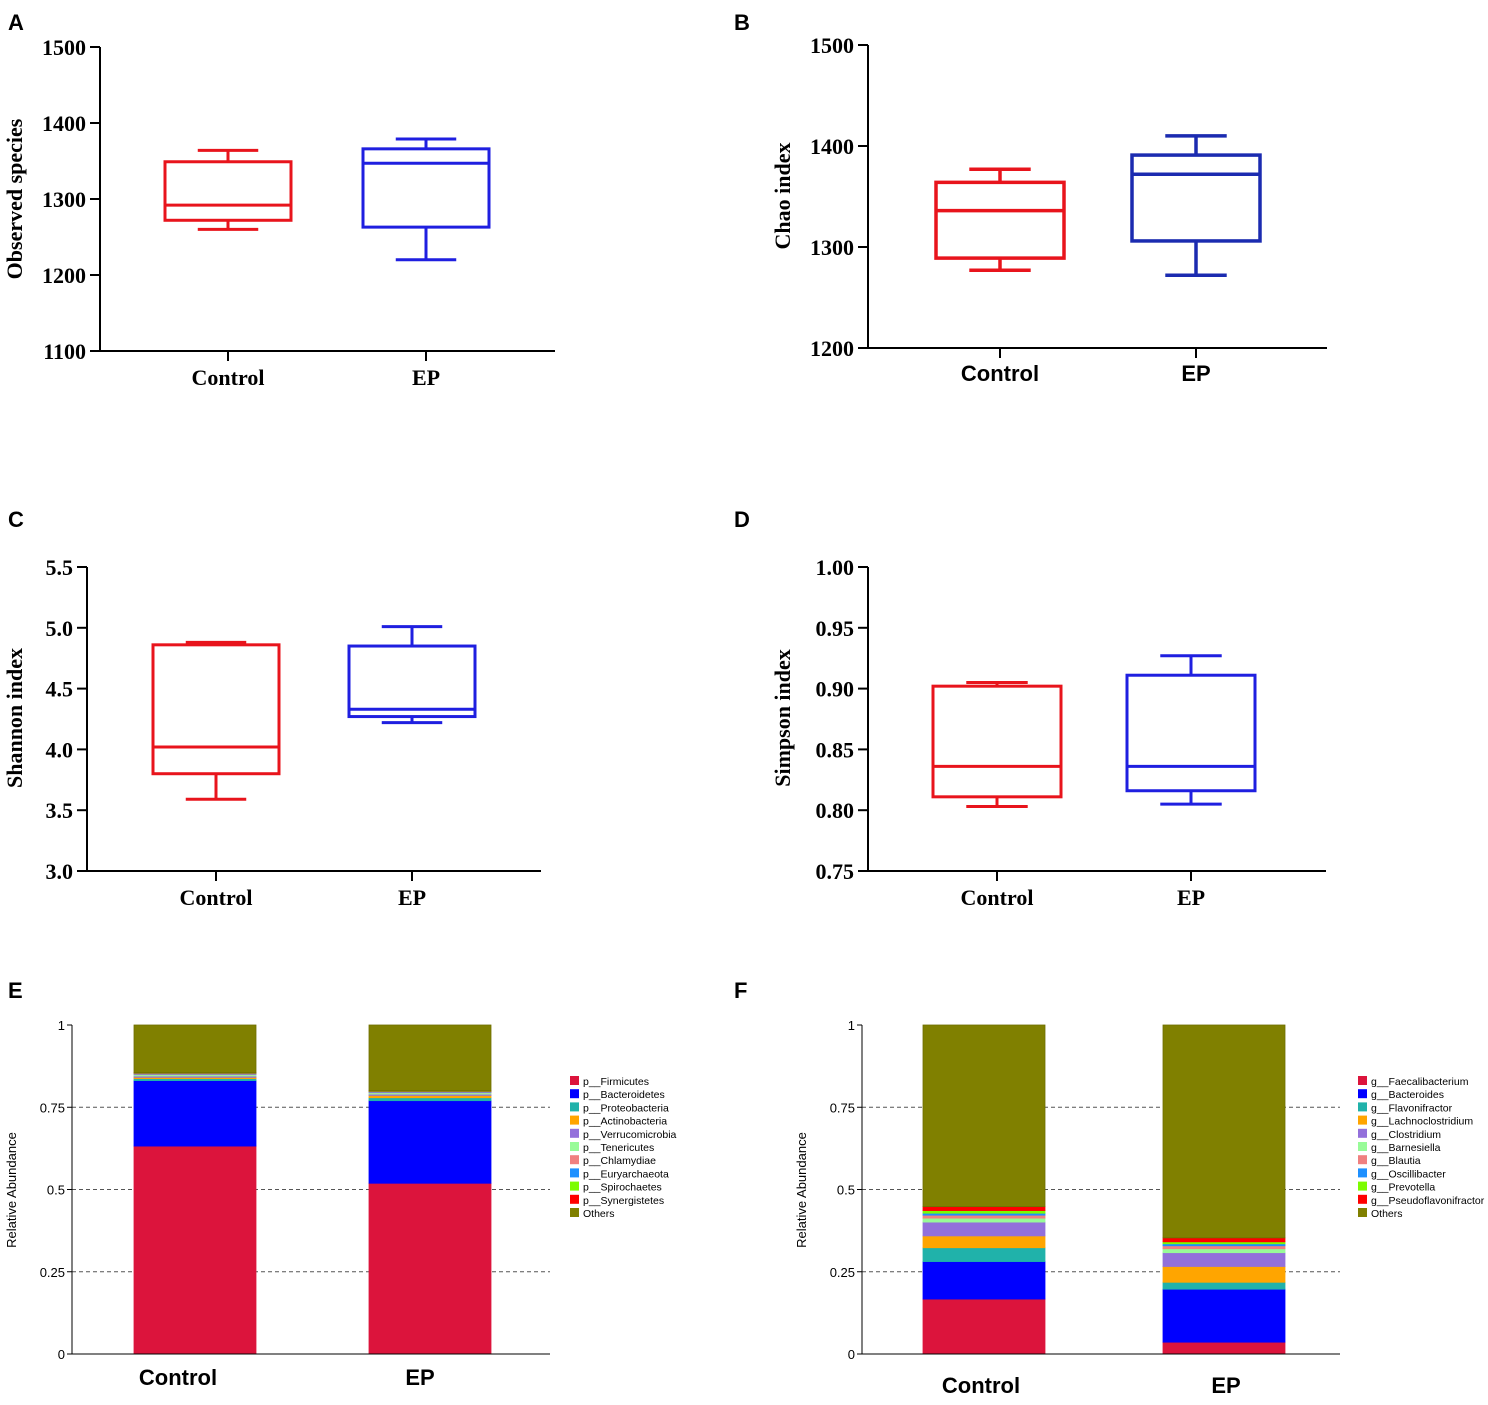  I want to click on legend-label: g__Bacteroides, so click(1407, 1095).